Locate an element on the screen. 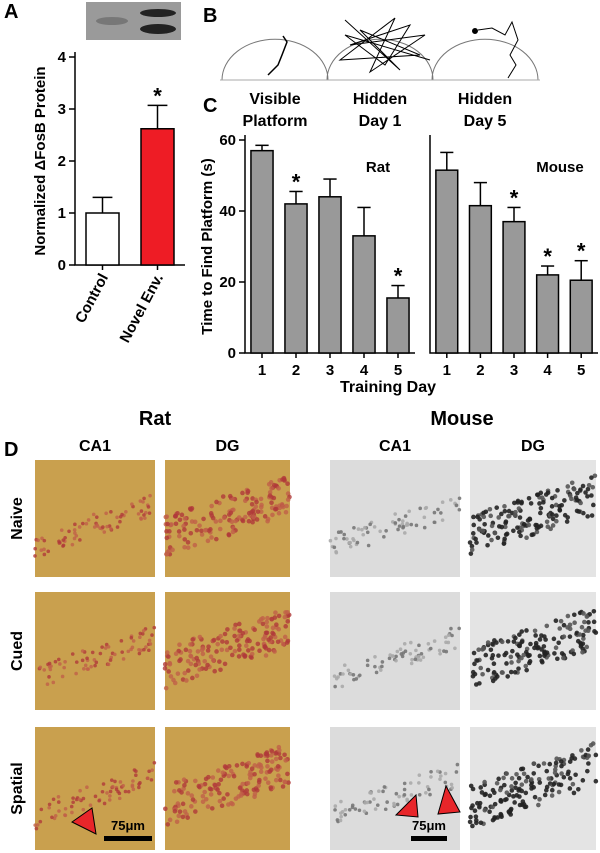  pool-label: Visible is located at coordinates (274, 99).